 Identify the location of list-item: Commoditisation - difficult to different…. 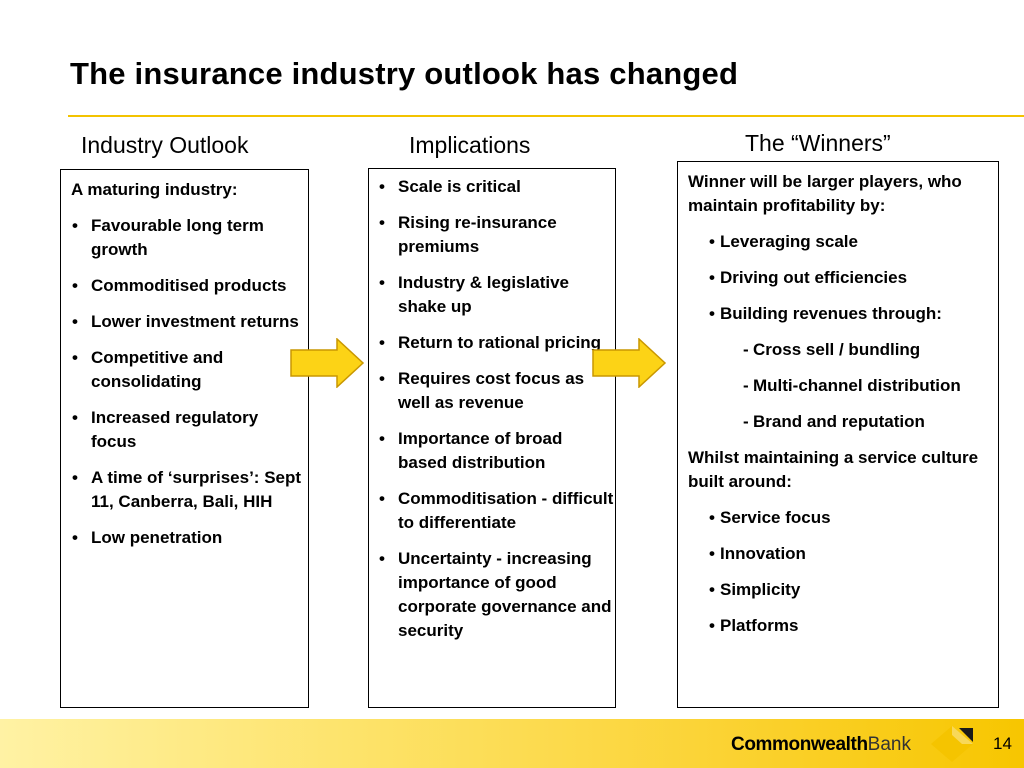
(497, 511).